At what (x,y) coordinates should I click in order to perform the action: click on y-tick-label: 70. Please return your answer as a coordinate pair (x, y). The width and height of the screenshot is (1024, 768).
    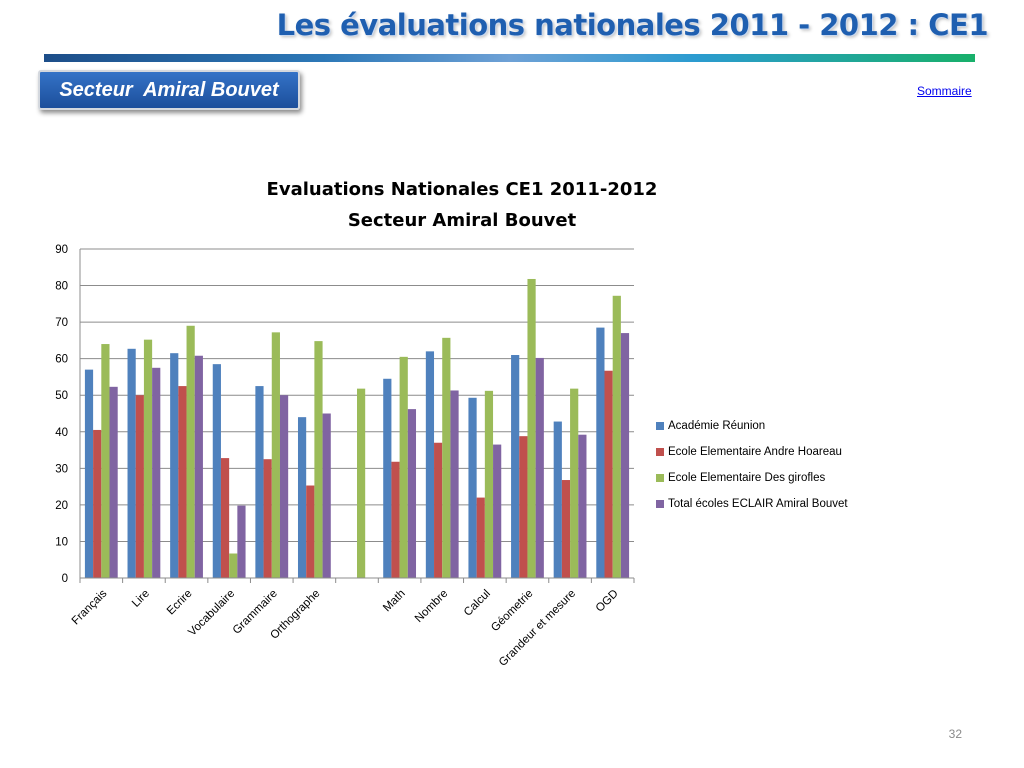
    Looking at the image, I should click on (61, 323).